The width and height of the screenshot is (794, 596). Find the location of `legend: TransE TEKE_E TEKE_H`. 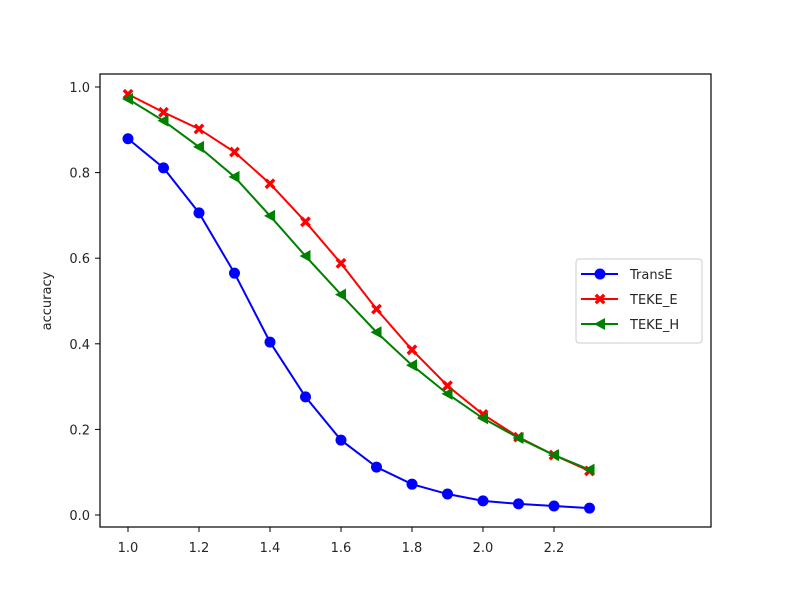

legend: TransE TEKE_E TEKE_H is located at coordinates (639, 301).